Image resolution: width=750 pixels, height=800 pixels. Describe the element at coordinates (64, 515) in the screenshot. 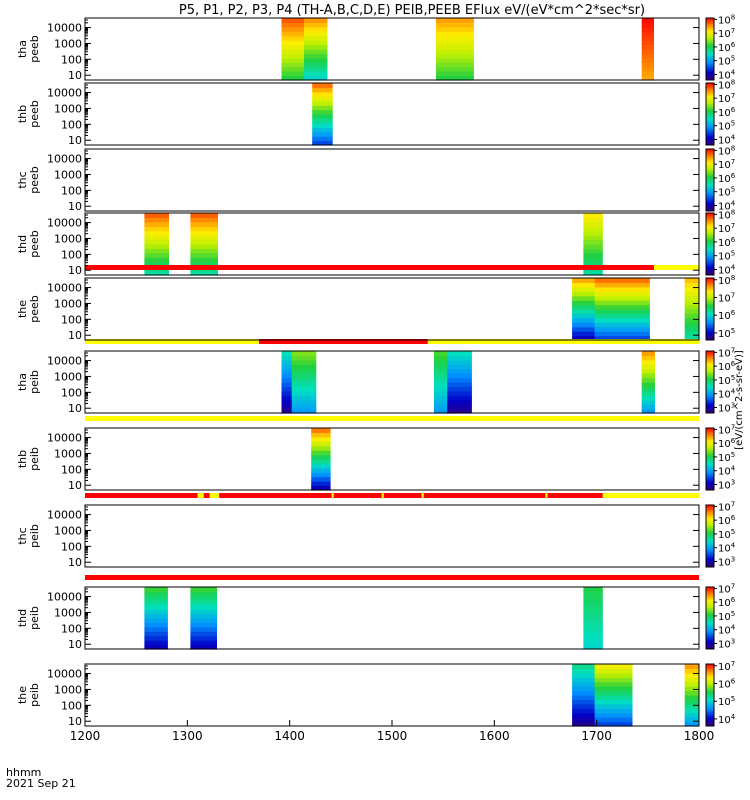

I see `y-tick-label: 10000` at that location.